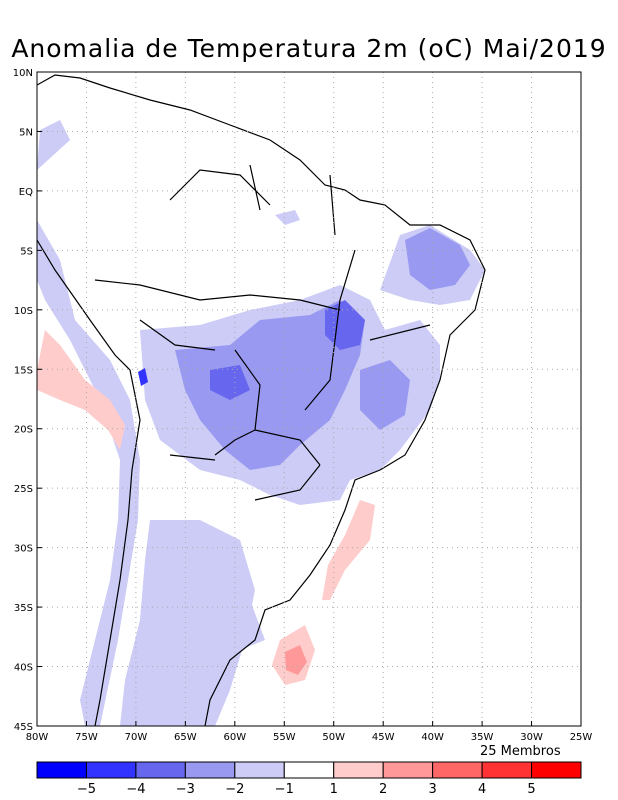 This screenshot has width=618, height=800. What do you see at coordinates (531, 789) in the screenshot?
I see `colorbar-label: 5` at bounding box center [531, 789].